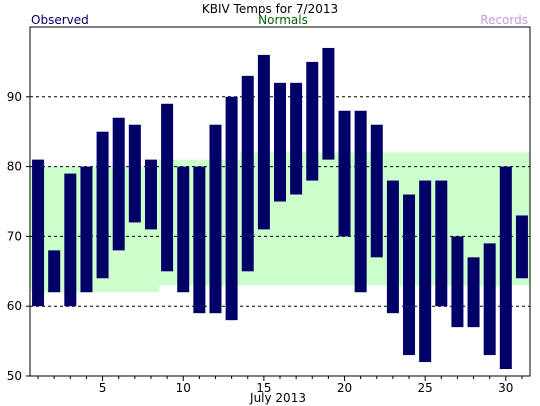 The width and height of the screenshot is (540, 406). I want to click on x-axis-tick-label: 5, so click(103, 388).